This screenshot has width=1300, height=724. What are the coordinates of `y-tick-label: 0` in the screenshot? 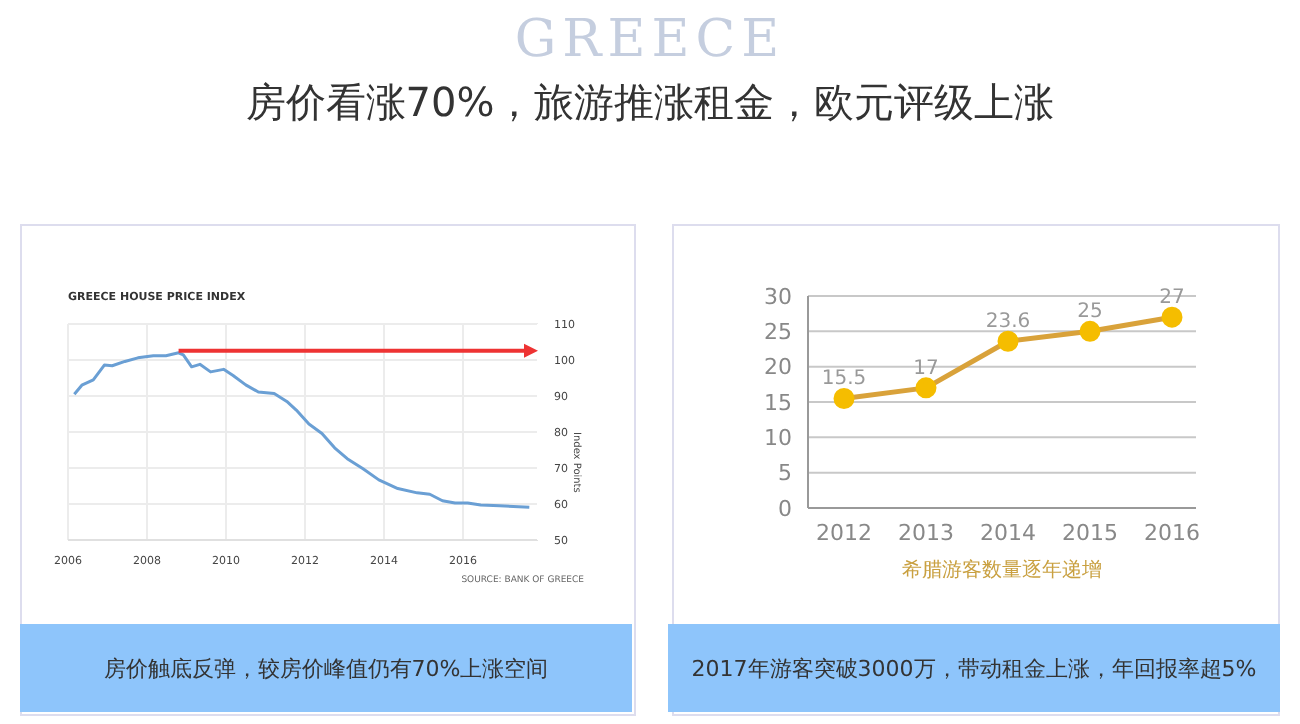 It's located at (785, 508).